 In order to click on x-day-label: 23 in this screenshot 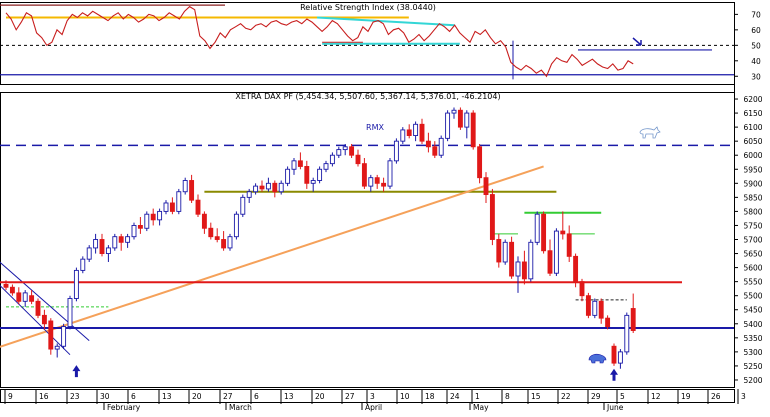, I will do `click(75, 396)`.